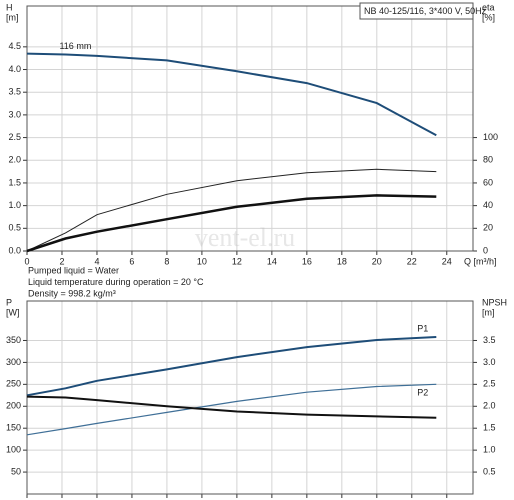 This screenshot has height=500, width=514. I want to click on y-tick-label: 3.5, so click(14, 92).